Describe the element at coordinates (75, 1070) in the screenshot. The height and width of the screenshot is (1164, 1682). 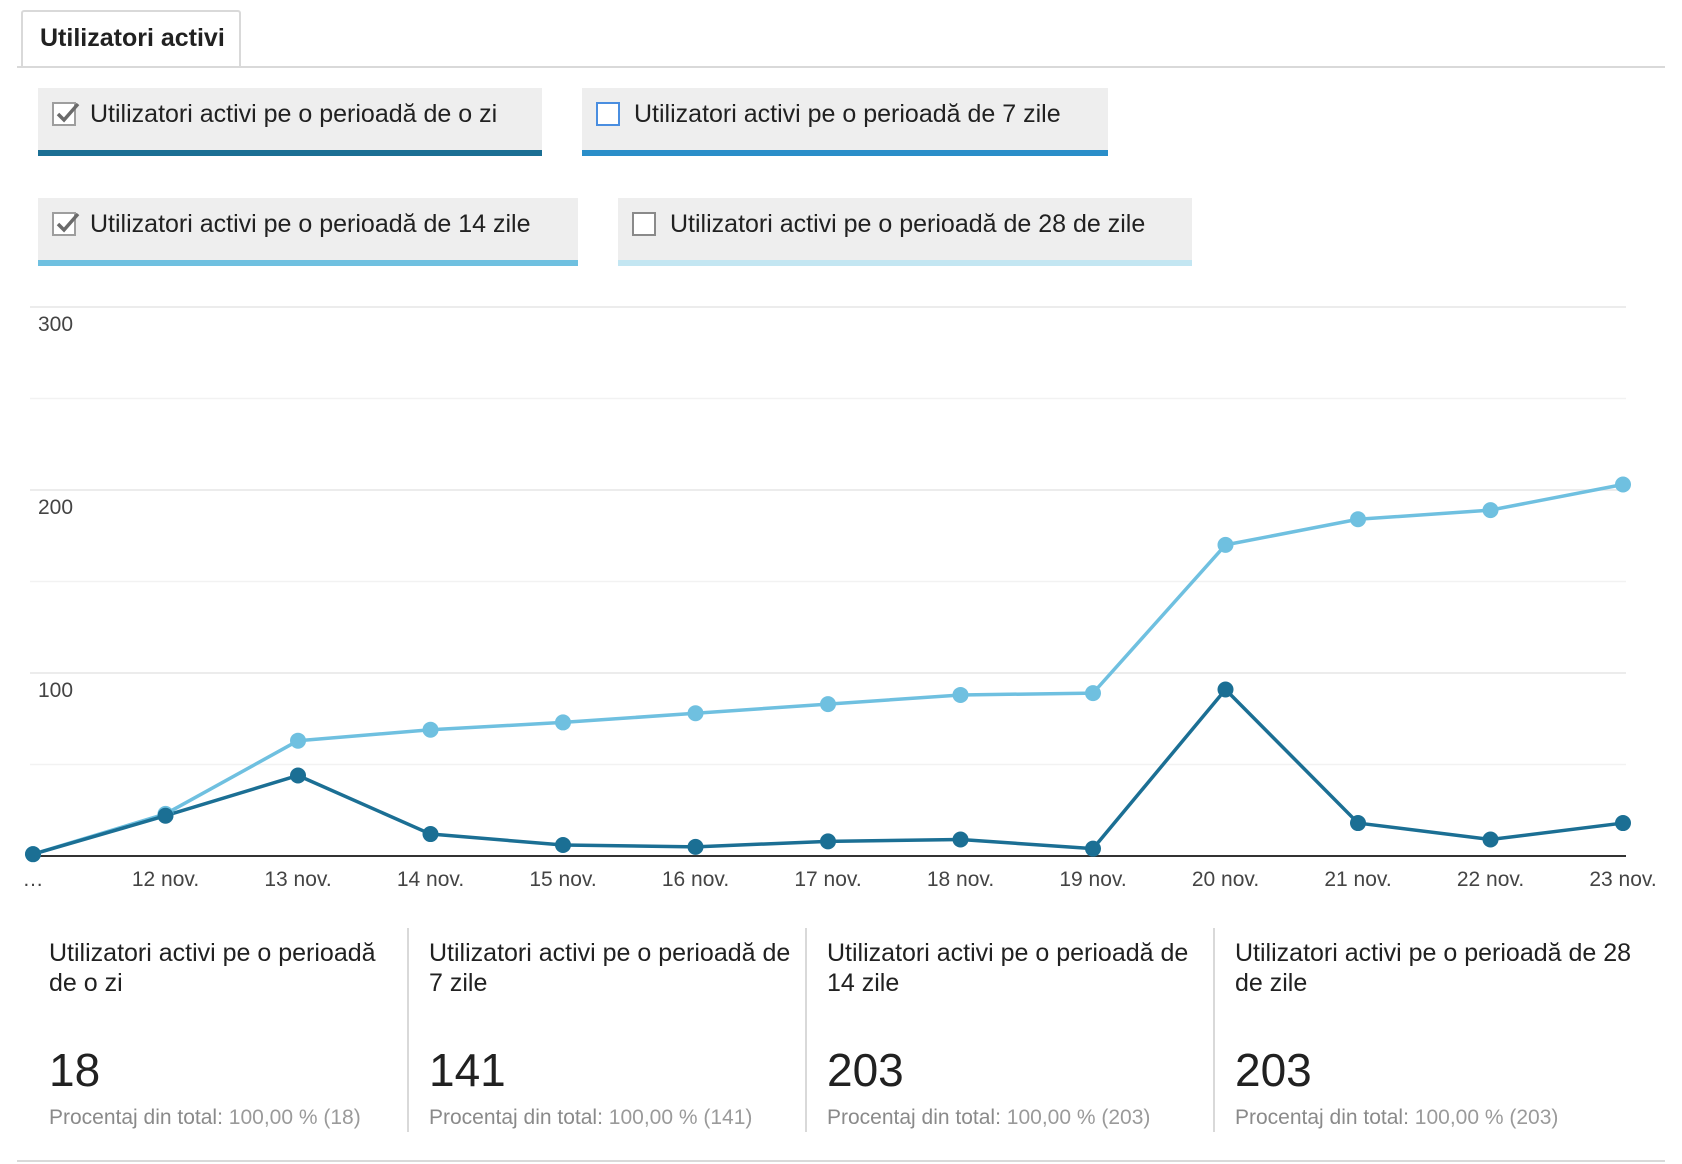
I see `stat-value: 18` at that location.